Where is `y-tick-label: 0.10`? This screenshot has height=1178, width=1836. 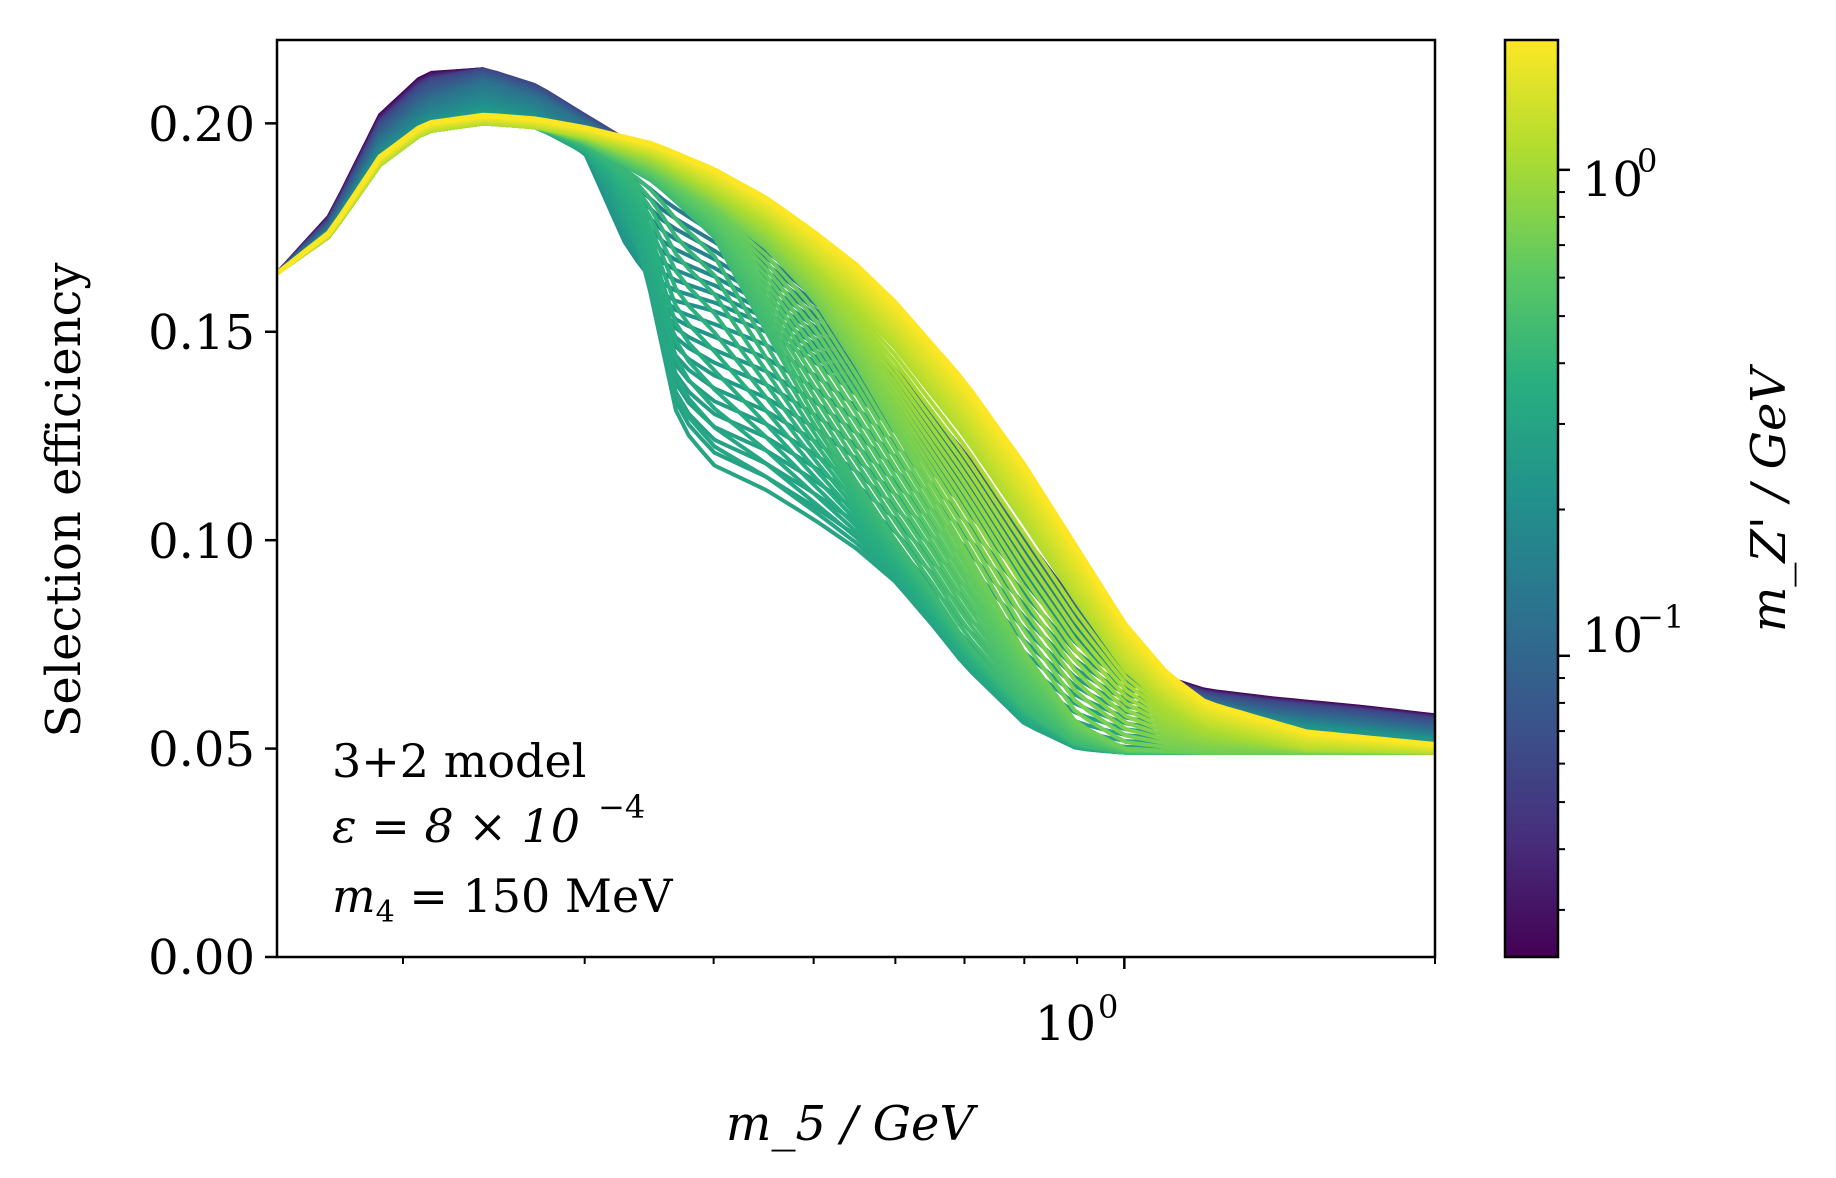 y-tick-label: 0.10 is located at coordinates (201, 542).